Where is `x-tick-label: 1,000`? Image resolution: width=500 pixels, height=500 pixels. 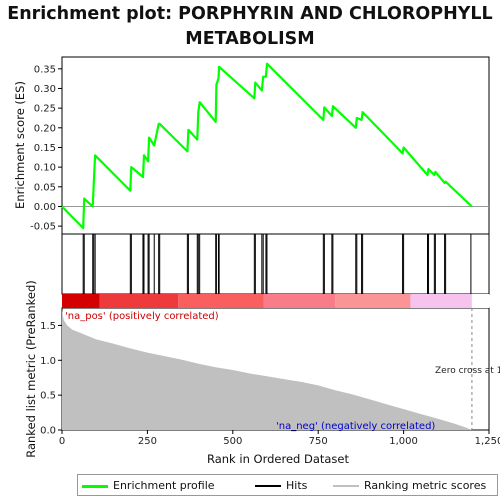
x-tick-label: 1,000 is located at coordinates (403, 441).